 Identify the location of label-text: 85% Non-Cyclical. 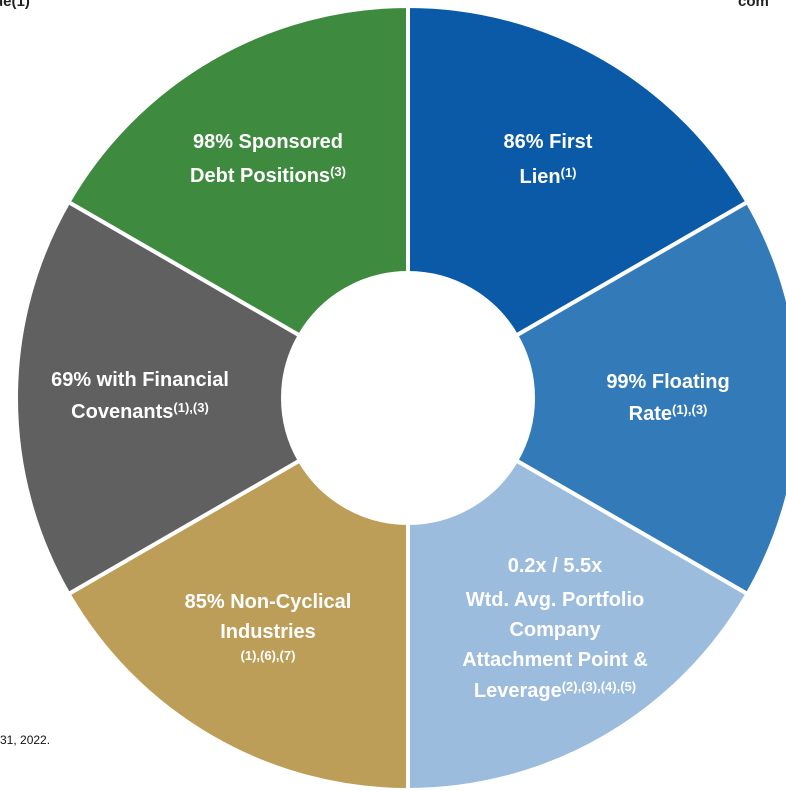
(268, 602).